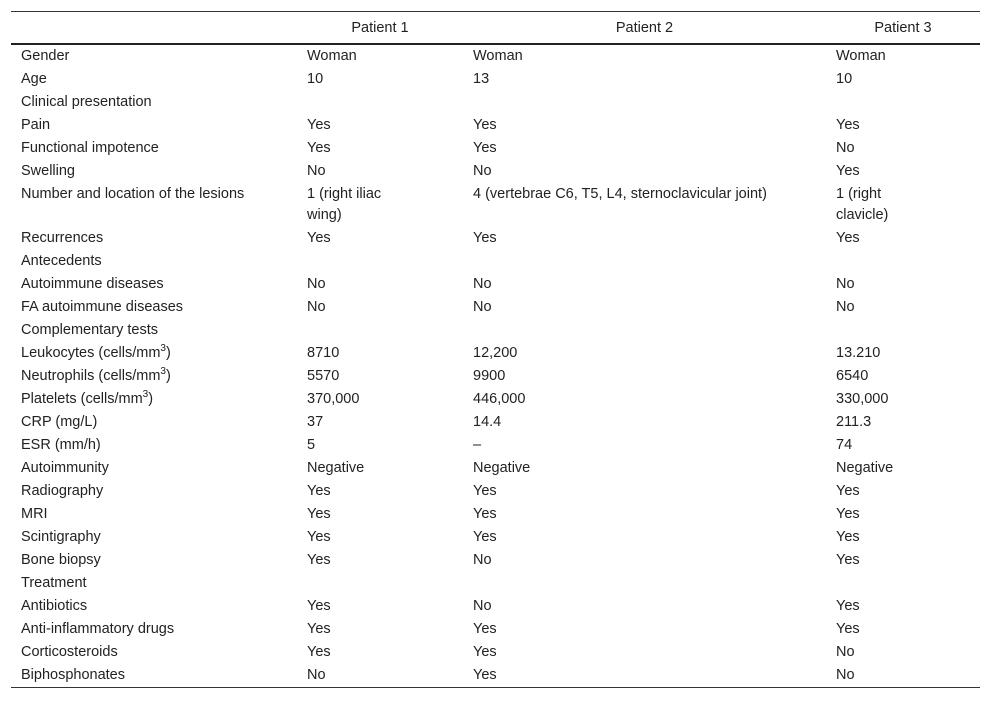 Image resolution: width=992 pixels, height=704 pixels. What do you see at coordinates (903, 399) in the screenshot?
I see `table-cell: 330,000` at bounding box center [903, 399].